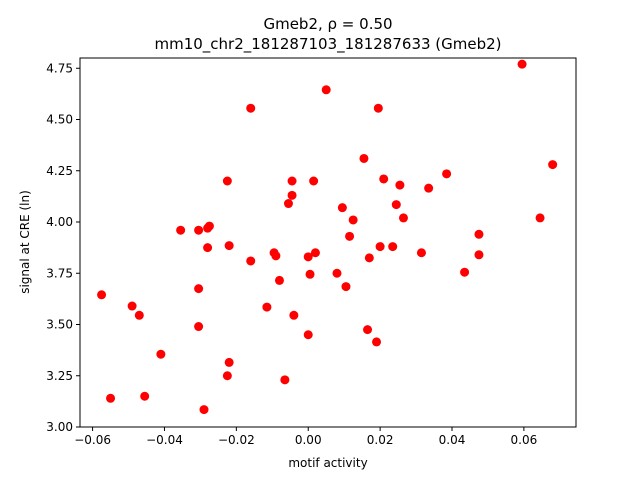 The image size is (640, 480). What do you see at coordinates (59, 171) in the screenshot?
I see `y-tick-label: 4.25` at bounding box center [59, 171].